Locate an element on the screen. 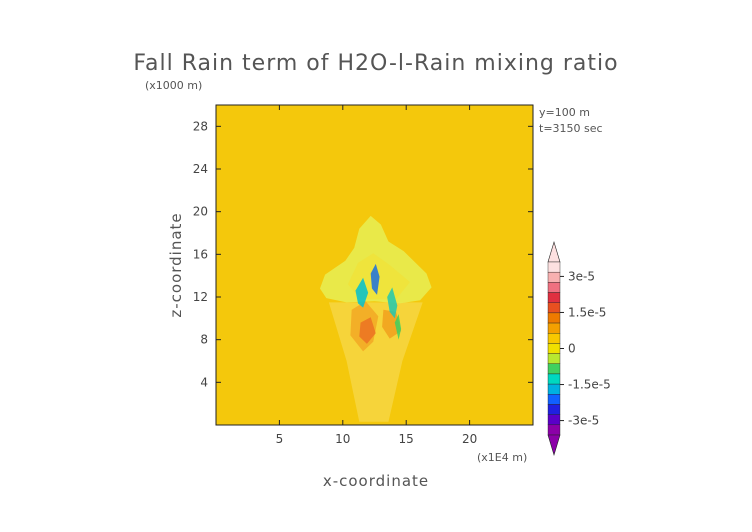 The width and height of the screenshot is (752, 532). x-tick-label: 10 is located at coordinates (342, 439).